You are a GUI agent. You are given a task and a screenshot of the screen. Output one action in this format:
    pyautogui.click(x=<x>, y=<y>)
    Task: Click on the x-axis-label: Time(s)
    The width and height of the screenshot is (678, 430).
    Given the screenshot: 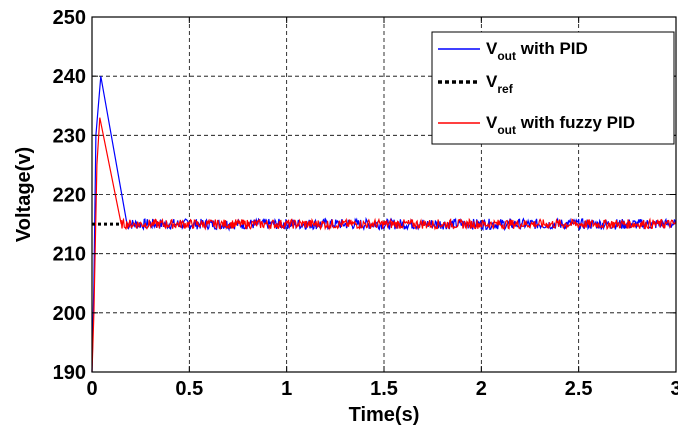 What is the action you would take?
    pyautogui.click(x=384, y=415)
    